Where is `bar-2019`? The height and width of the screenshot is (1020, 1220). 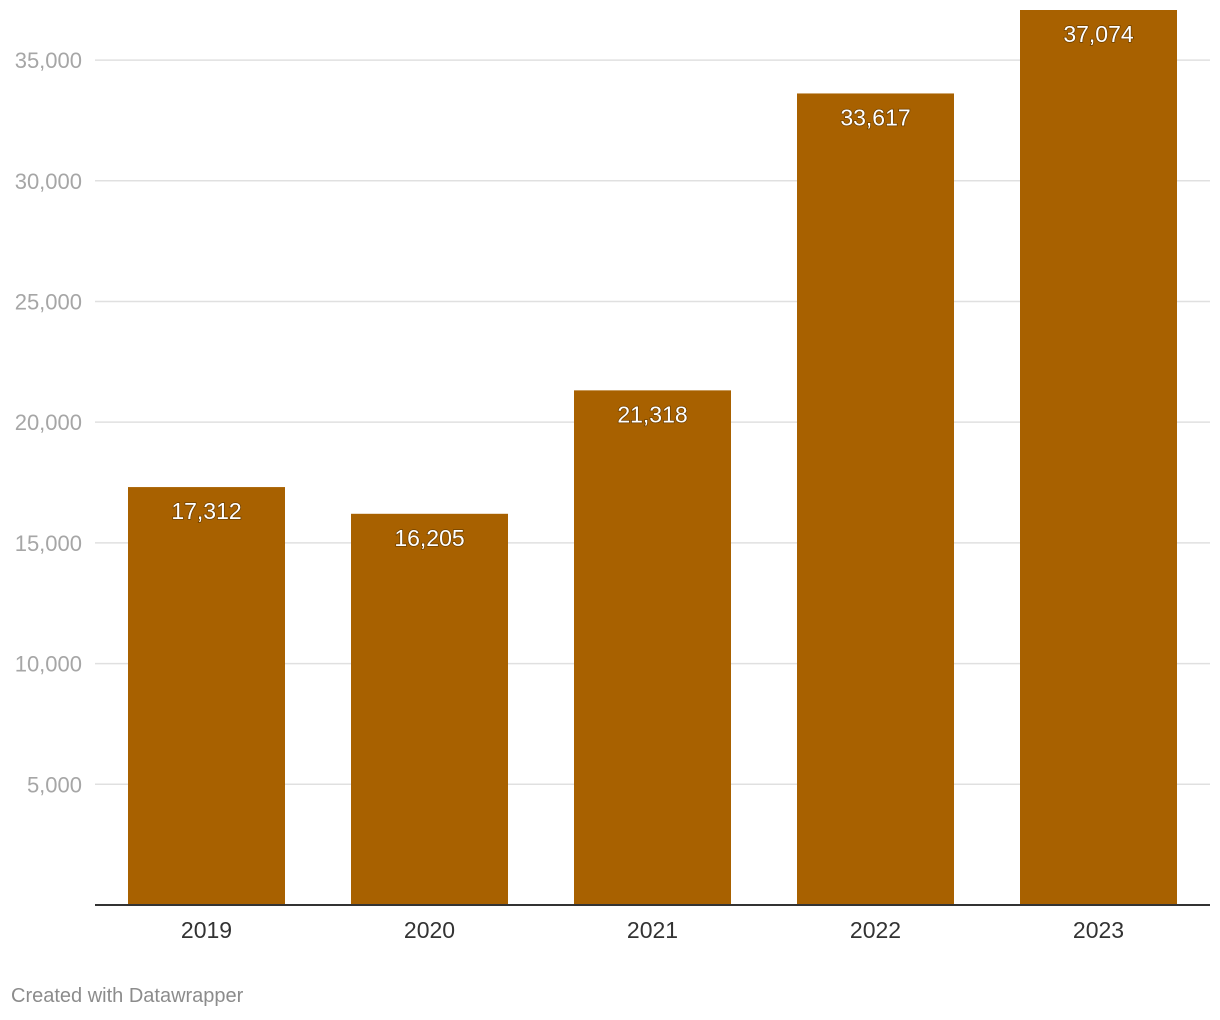
bar-2019 is located at coordinates (206, 696).